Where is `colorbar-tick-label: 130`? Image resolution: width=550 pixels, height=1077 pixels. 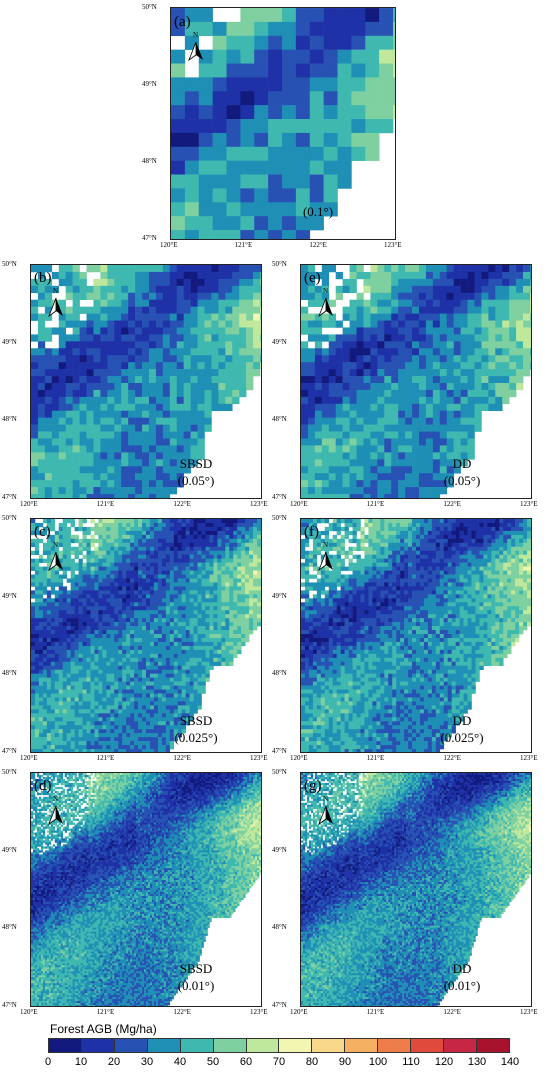
colorbar-tick-label: 130 is located at coordinates (477, 1062).